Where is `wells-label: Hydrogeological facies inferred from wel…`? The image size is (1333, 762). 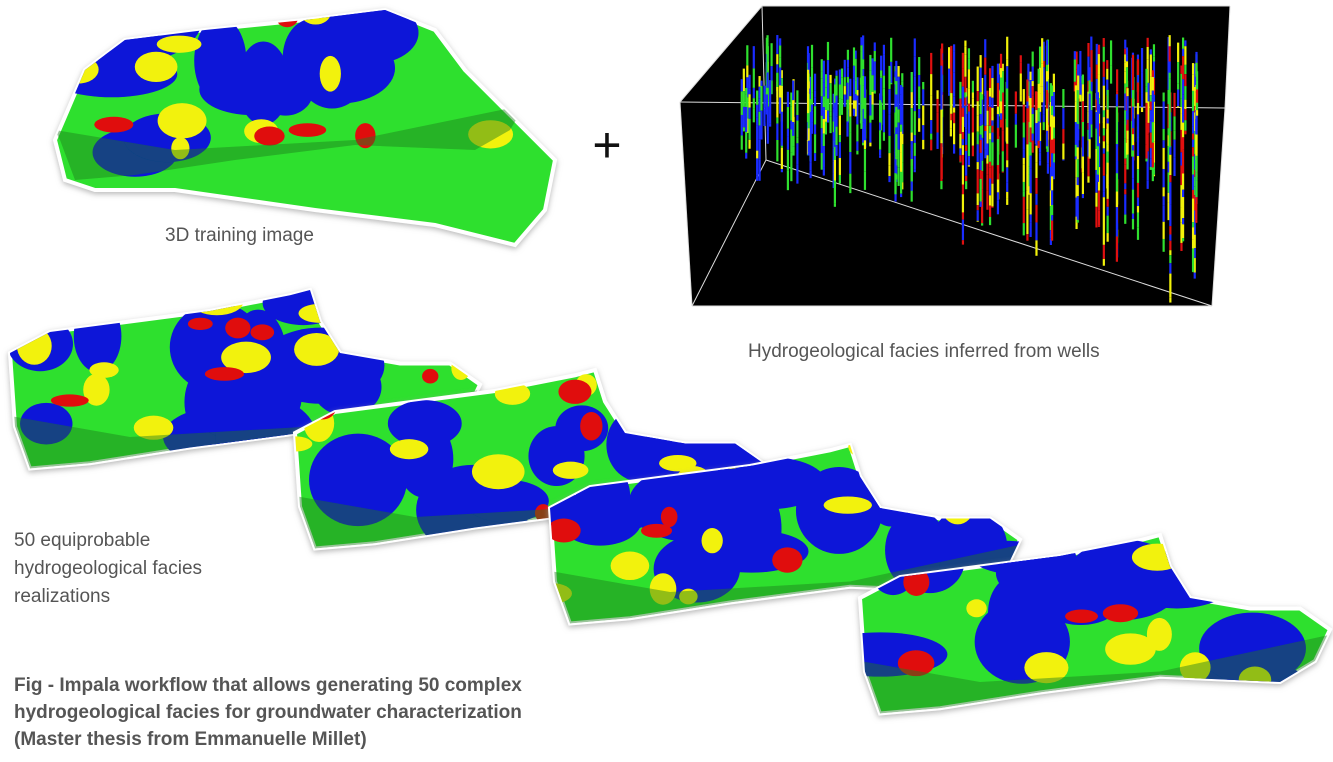
wells-label: Hydrogeological facies inferred from wel… is located at coordinates (924, 351).